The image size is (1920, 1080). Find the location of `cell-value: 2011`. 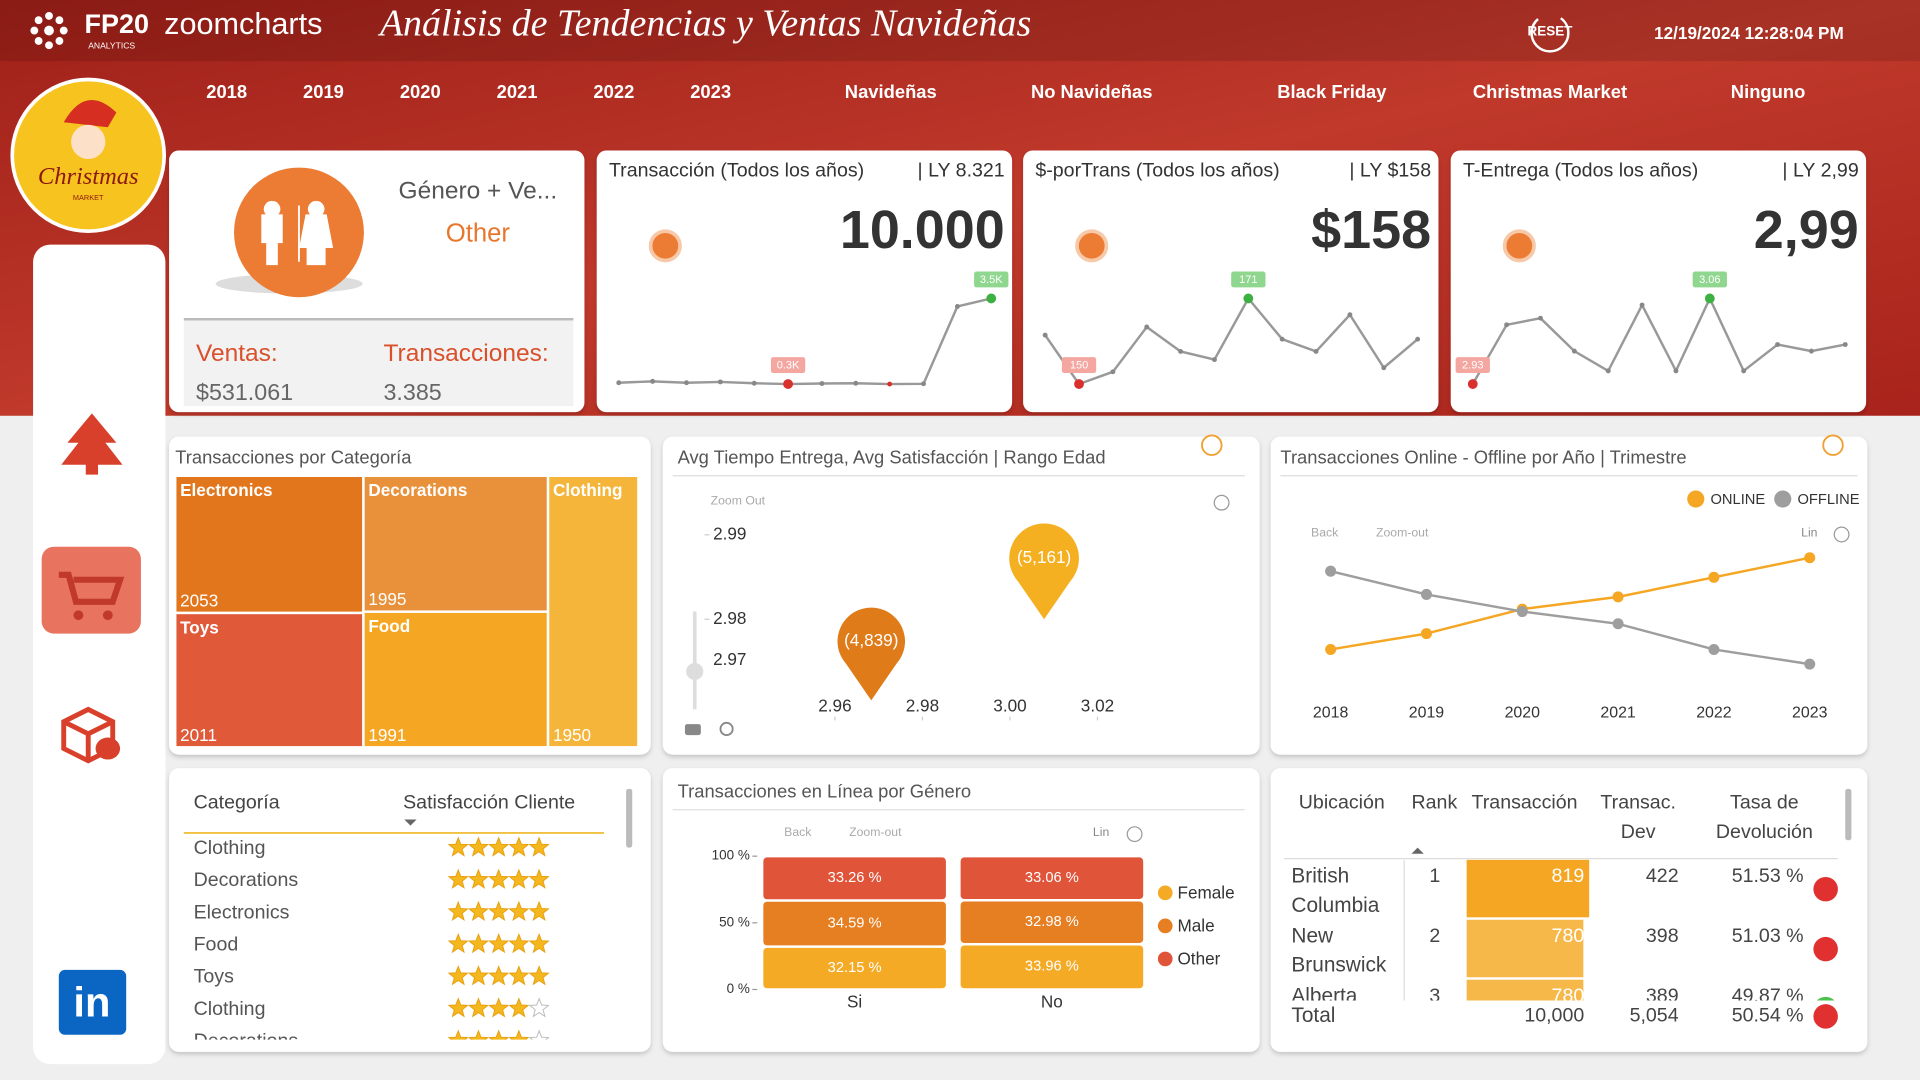

cell-value: 2011 is located at coordinates (198, 735).